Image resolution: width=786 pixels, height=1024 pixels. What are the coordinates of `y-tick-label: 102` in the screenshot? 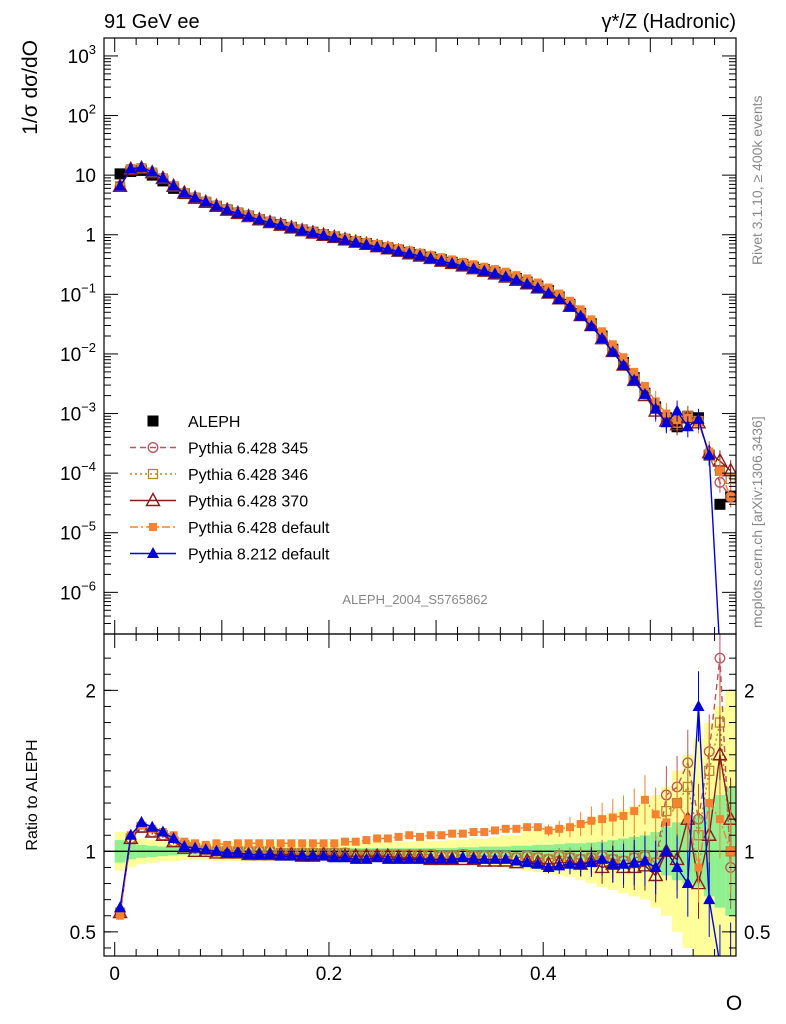 It's located at (82, 115).